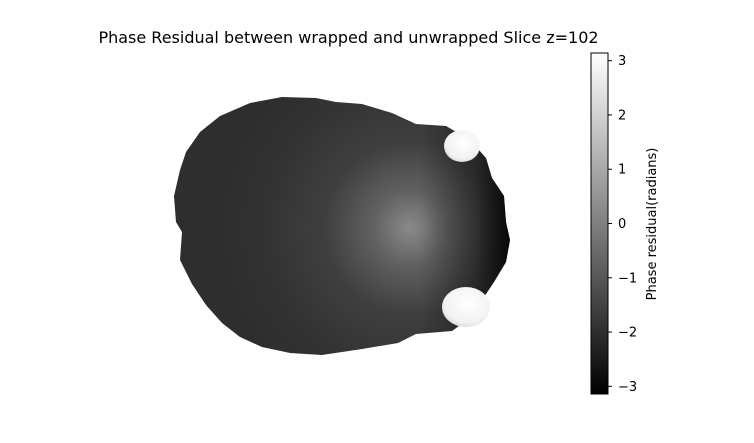 The image size is (754, 443). What do you see at coordinates (622, 170) in the screenshot?
I see `colorbar-tick-label: 1` at bounding box center [622, 170].